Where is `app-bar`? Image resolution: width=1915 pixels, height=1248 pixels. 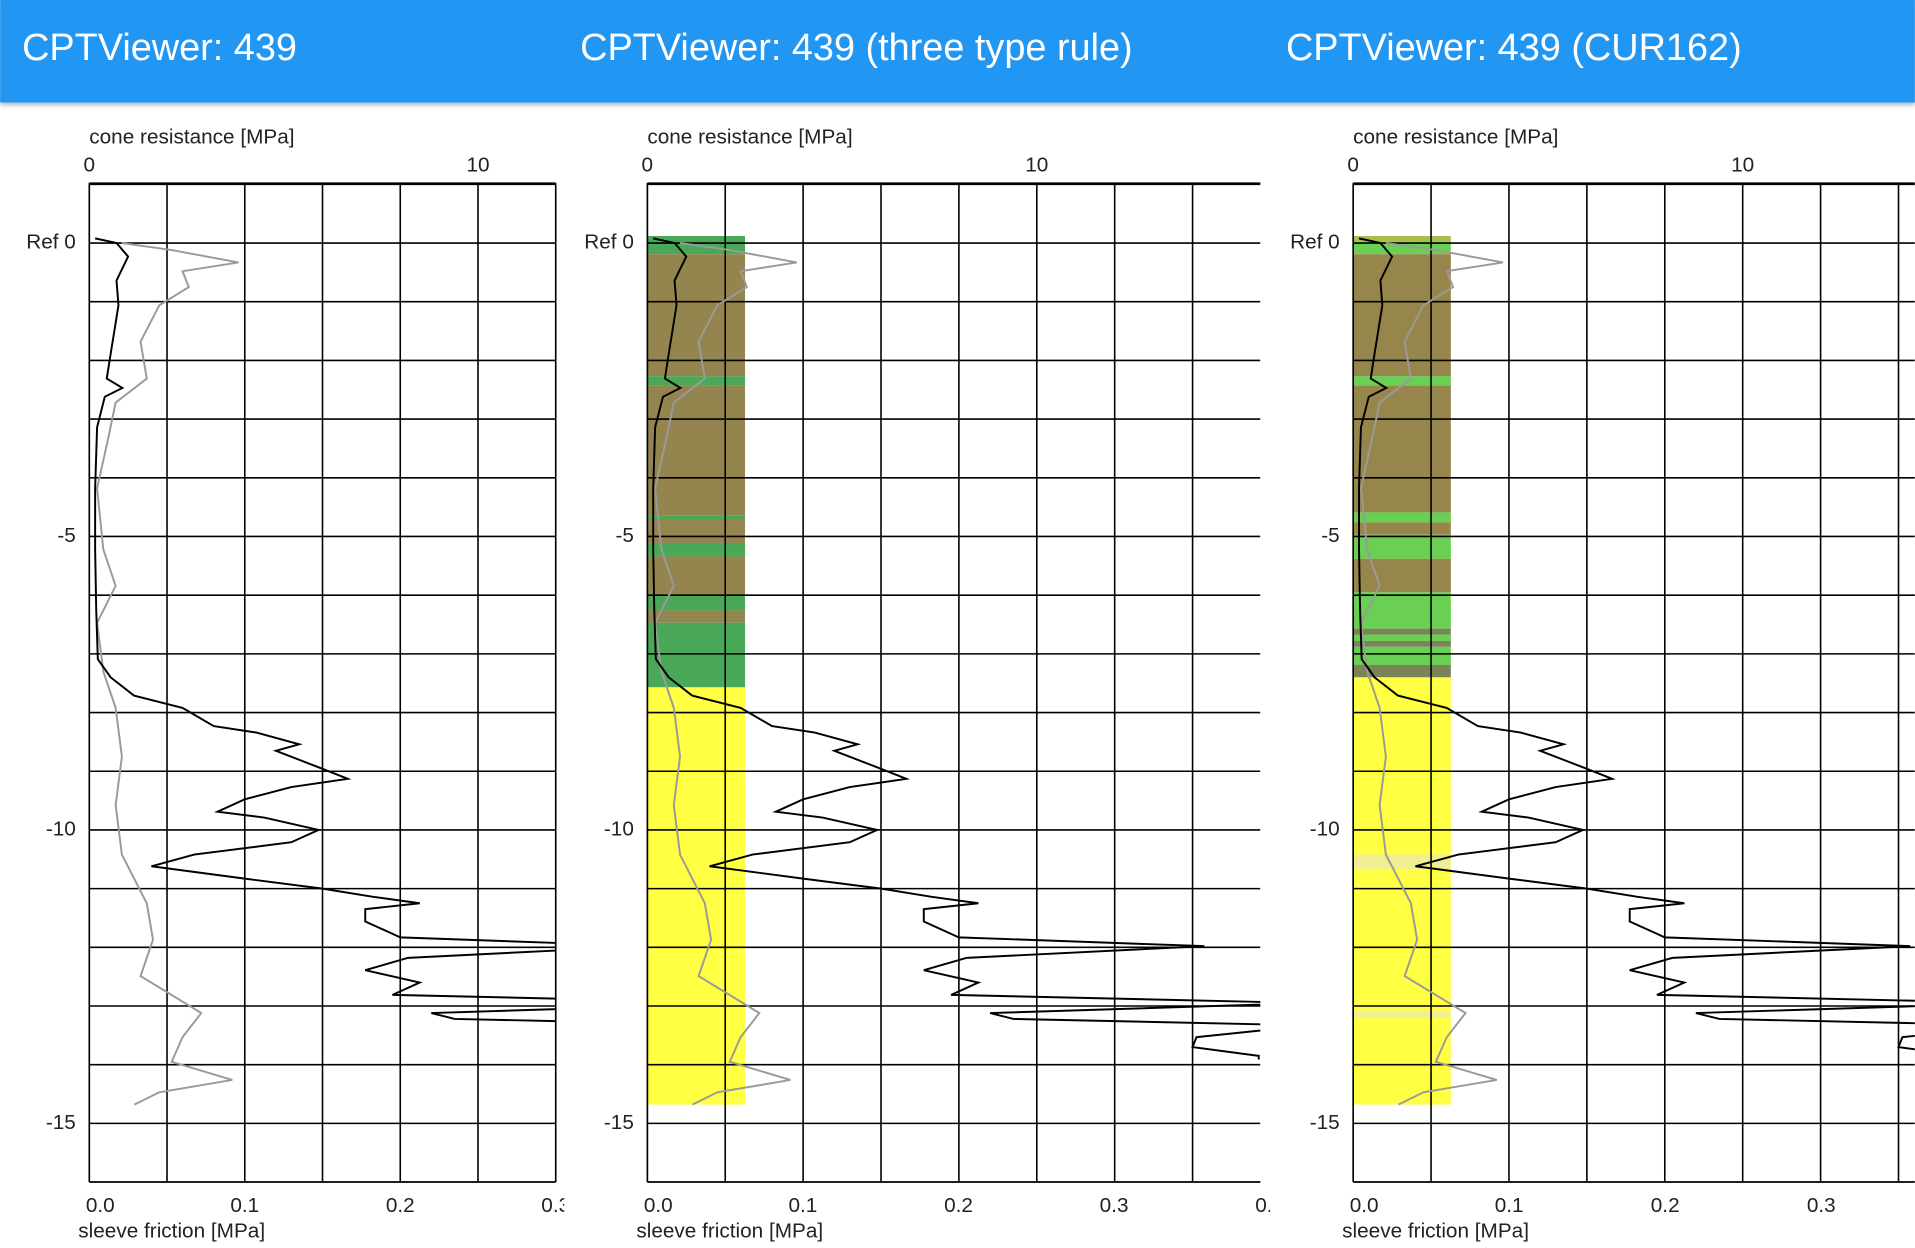 app-bar is located at coordinates (957, 51).